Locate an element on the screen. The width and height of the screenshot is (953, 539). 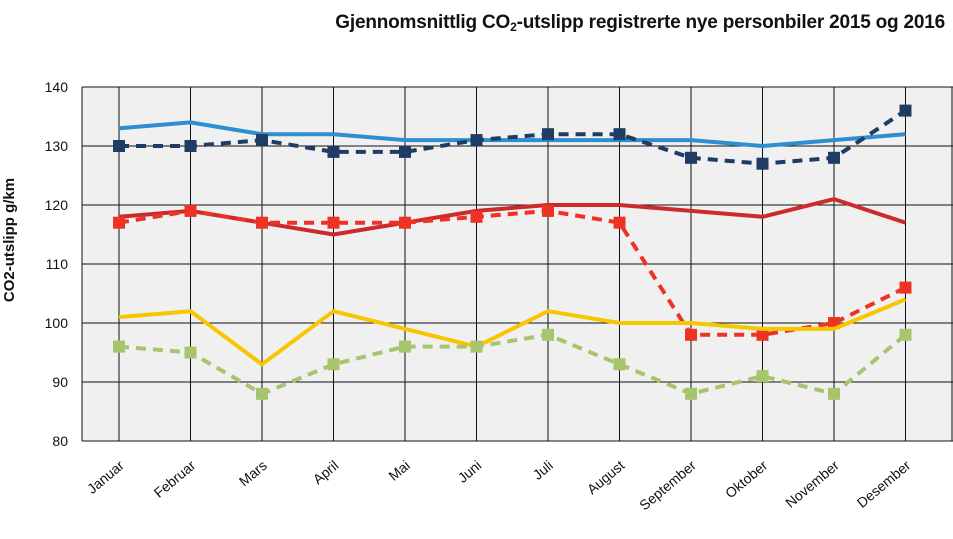
y-tick-label: 140 is located at coordinates (57, 87).